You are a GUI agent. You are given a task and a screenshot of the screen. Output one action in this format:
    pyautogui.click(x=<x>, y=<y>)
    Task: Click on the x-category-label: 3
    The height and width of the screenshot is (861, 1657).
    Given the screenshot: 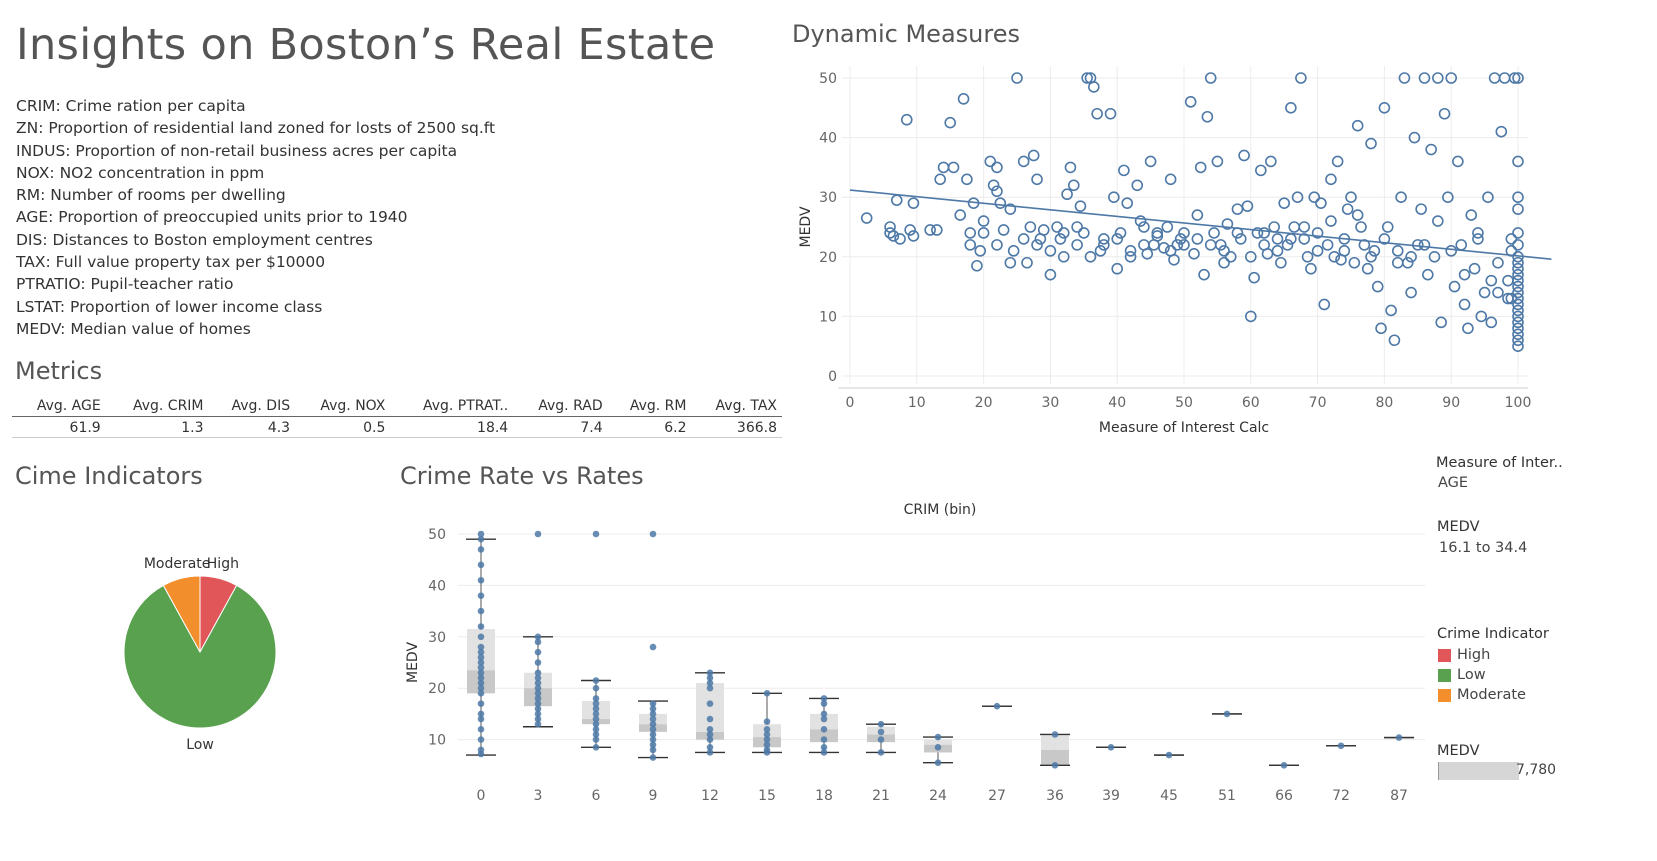 What is the action you would take?
    pyautogui.click(x=538, y=796)
    